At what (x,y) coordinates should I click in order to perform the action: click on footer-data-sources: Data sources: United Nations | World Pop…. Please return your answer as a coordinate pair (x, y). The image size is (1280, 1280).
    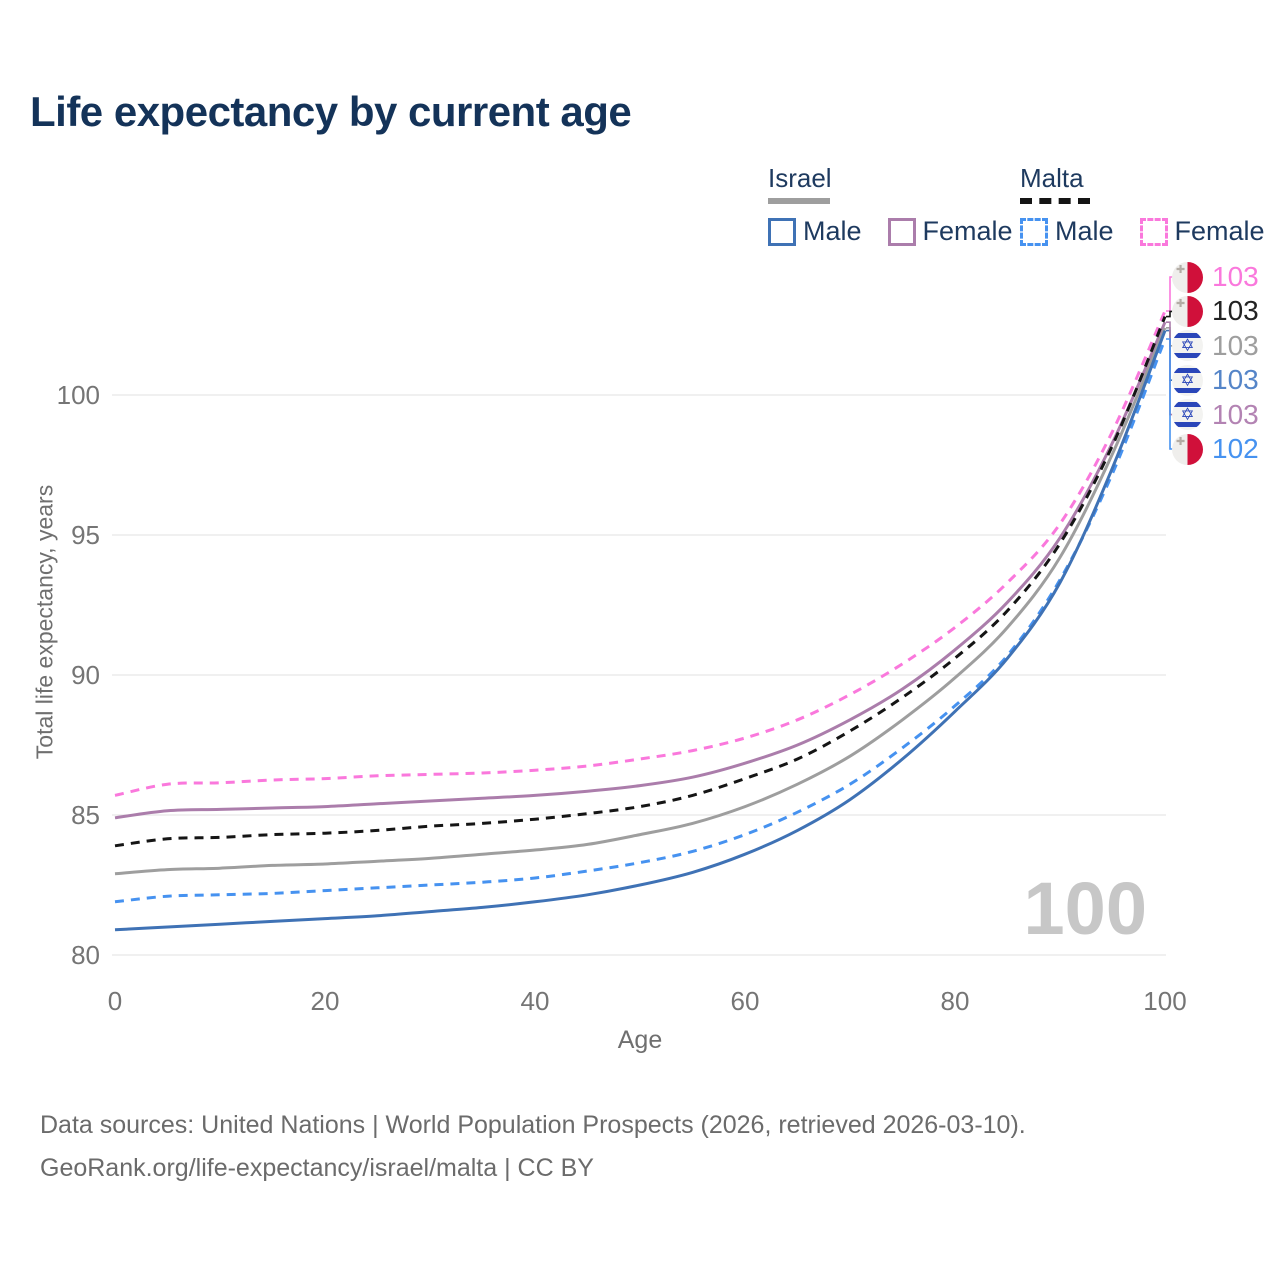
    Looking at the image, I should click on (533, 1125).